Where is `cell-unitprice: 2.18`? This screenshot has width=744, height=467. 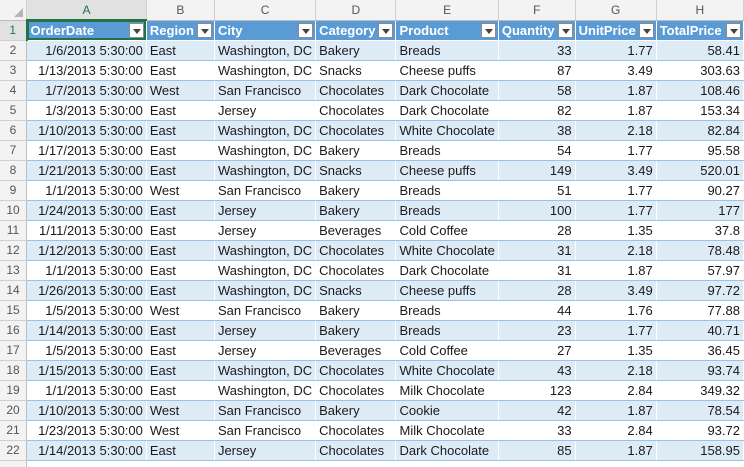
cell-unitprice: 2.18 is located at coordinates (616, 130).